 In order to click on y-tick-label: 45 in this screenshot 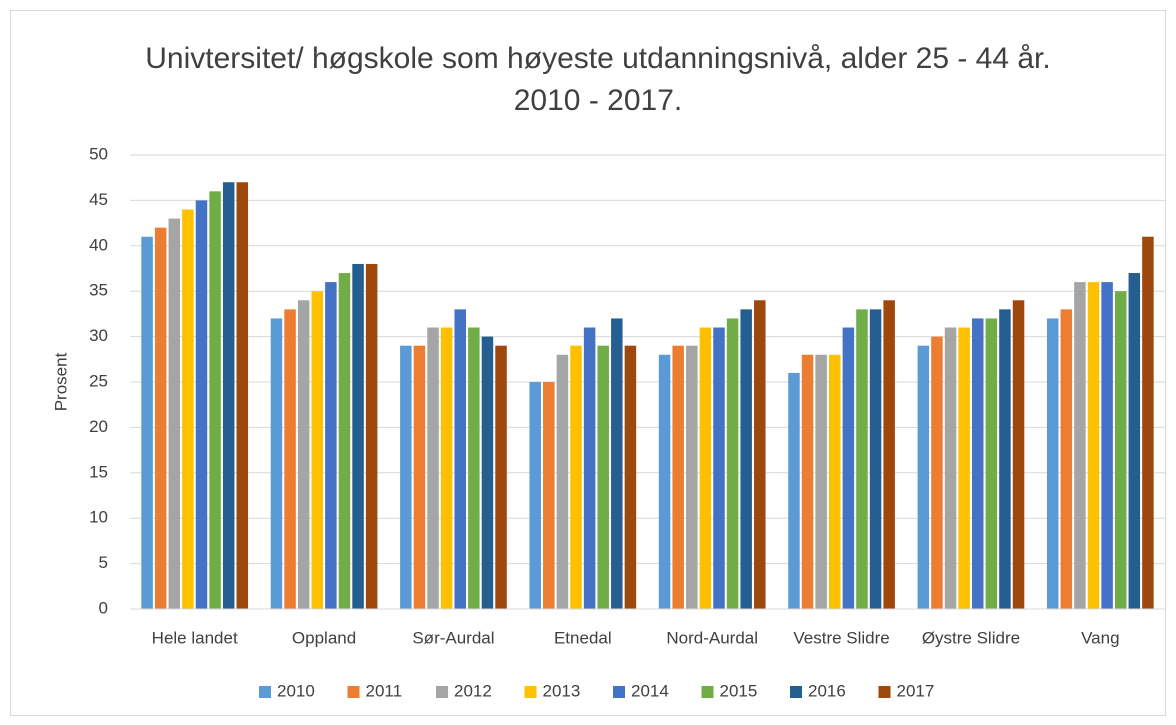, I will do `click(98, 199)`.